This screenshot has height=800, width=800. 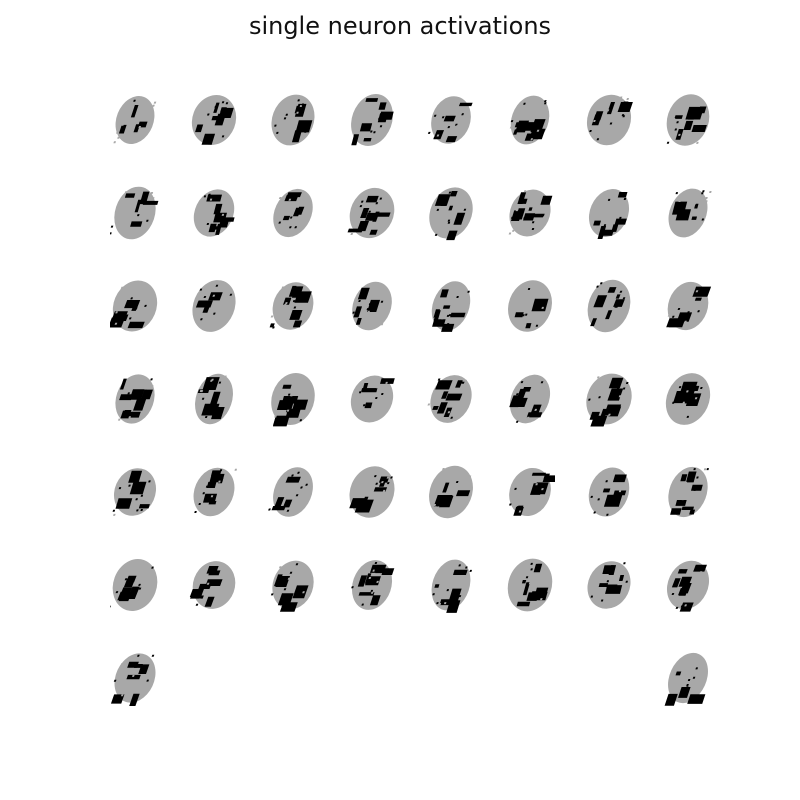 What do you see at coordinates (400, 26) in the screenshot?
I see `figure-title: single neuron activations` at bounding box center [400, 26].